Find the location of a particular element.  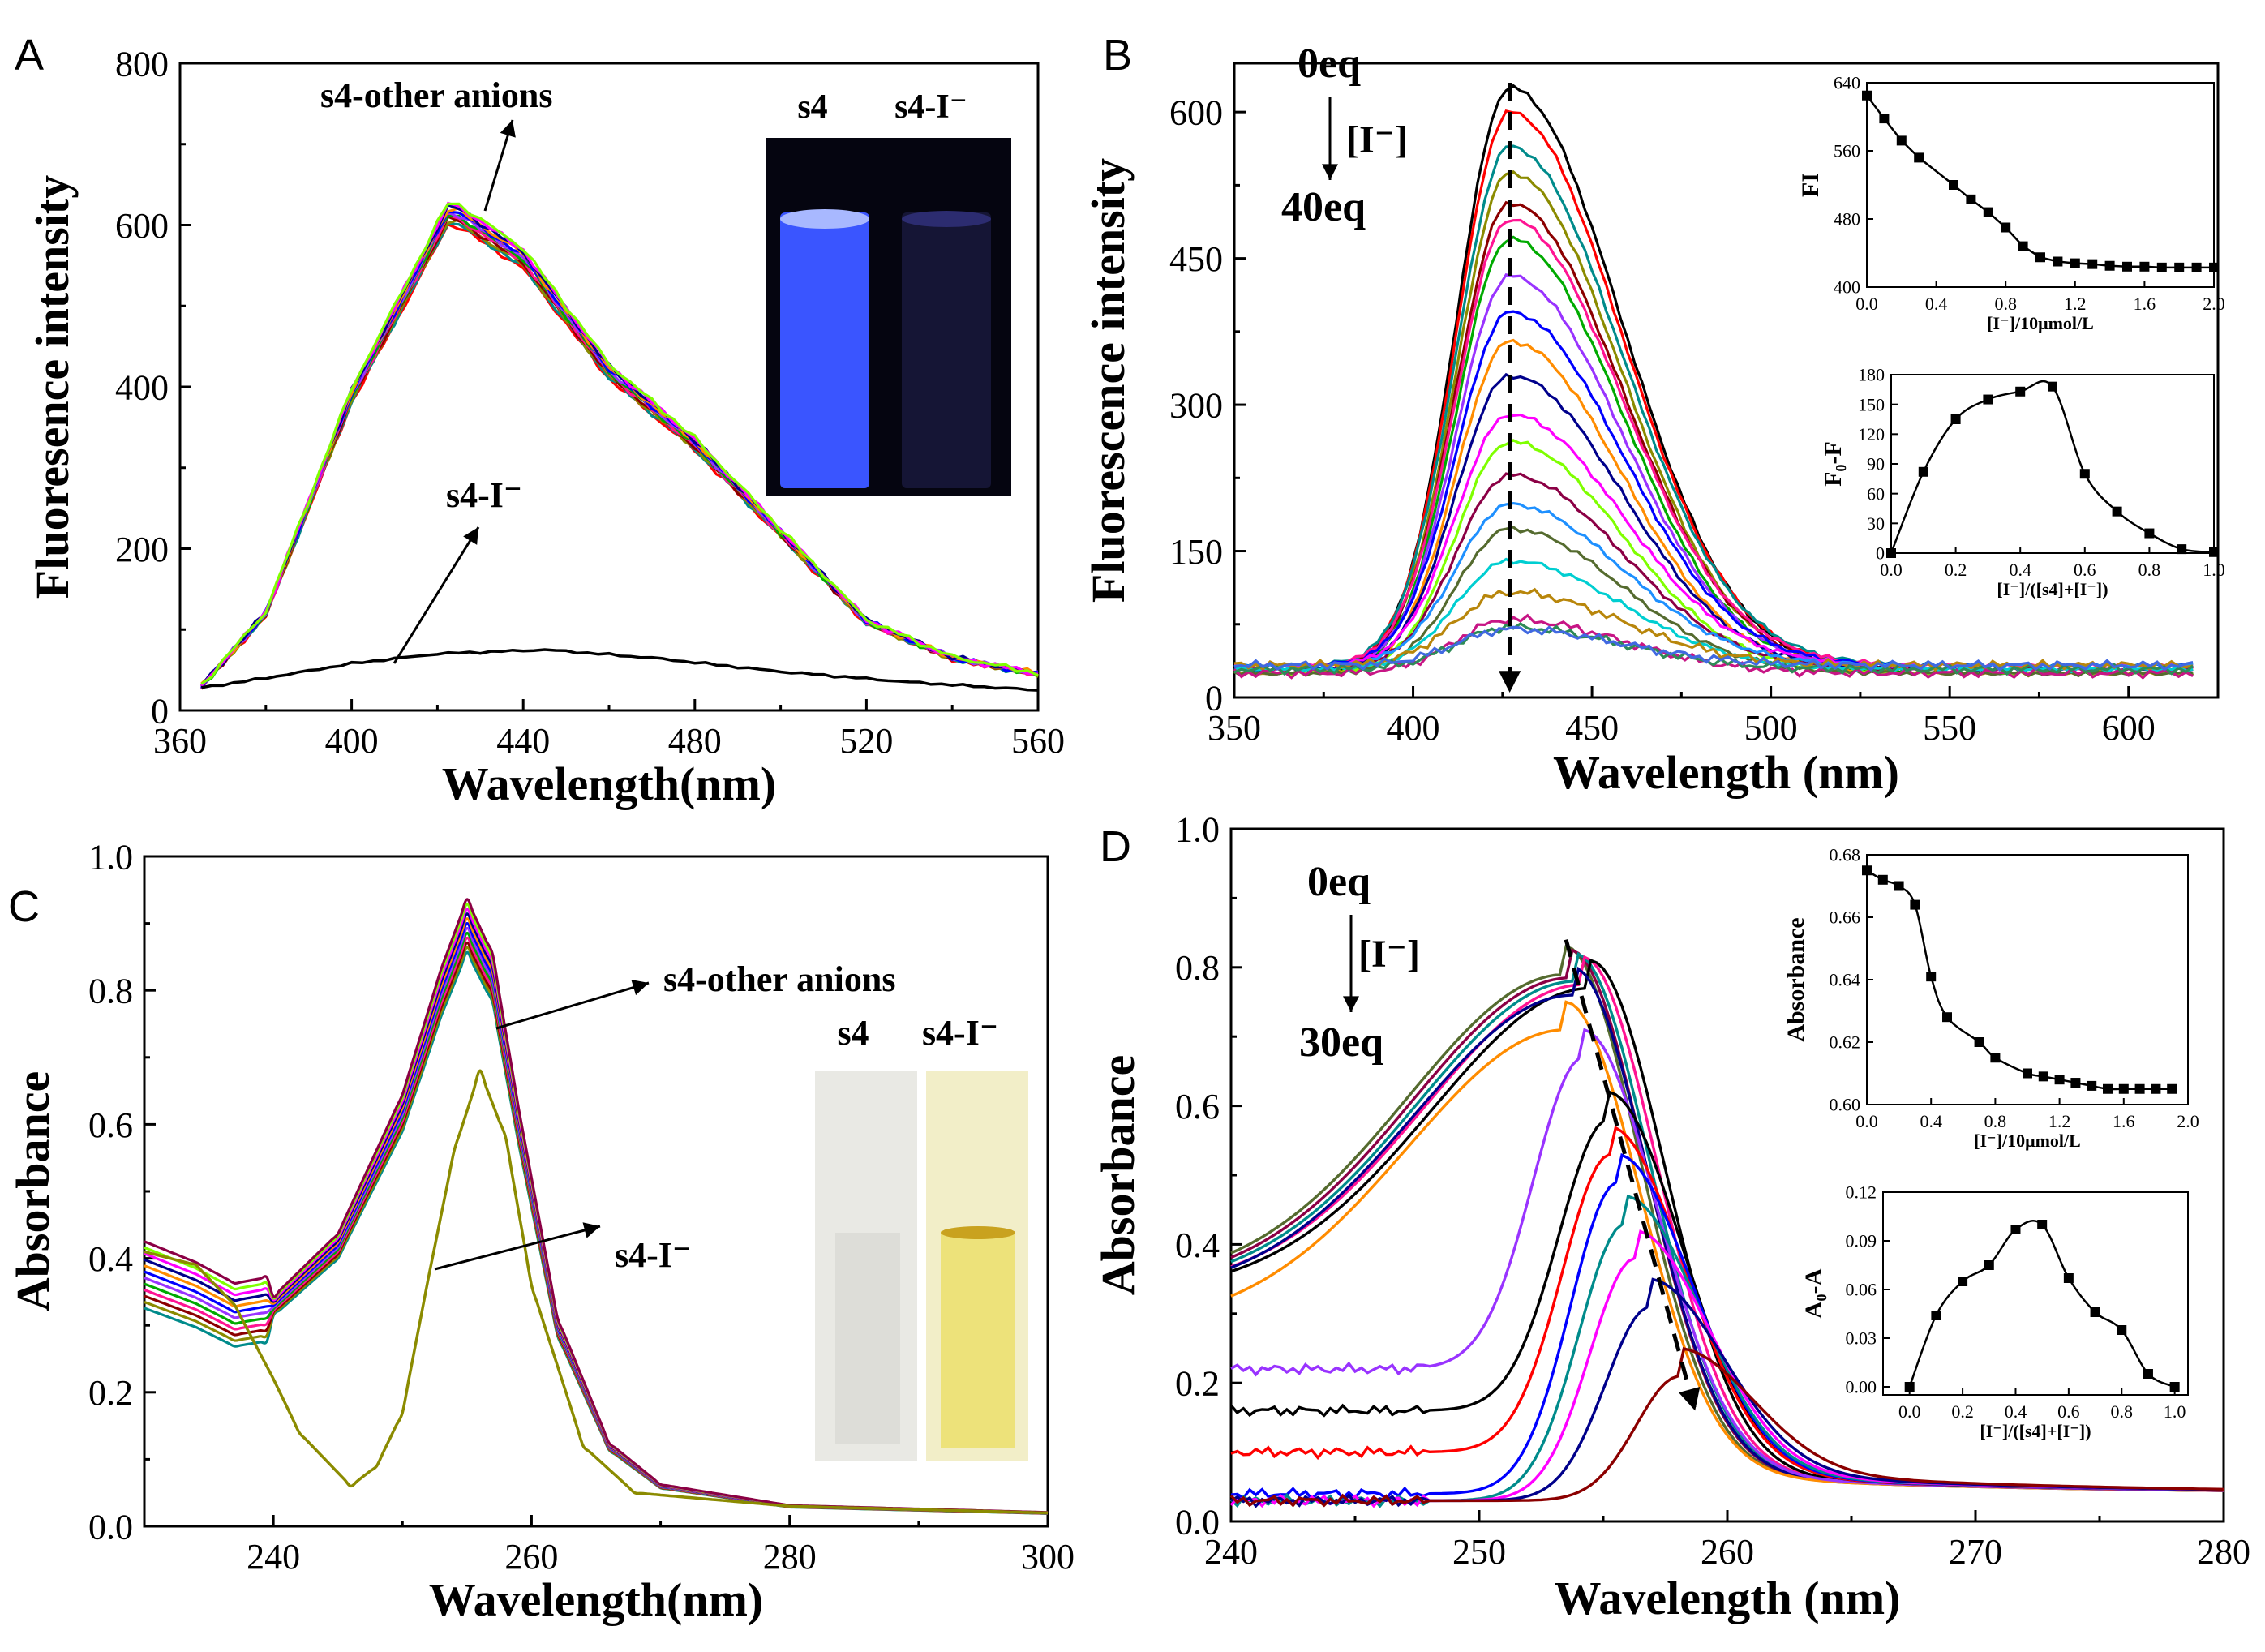

annotation-arrow-iodide-head is located at coordinates (591, 1230).